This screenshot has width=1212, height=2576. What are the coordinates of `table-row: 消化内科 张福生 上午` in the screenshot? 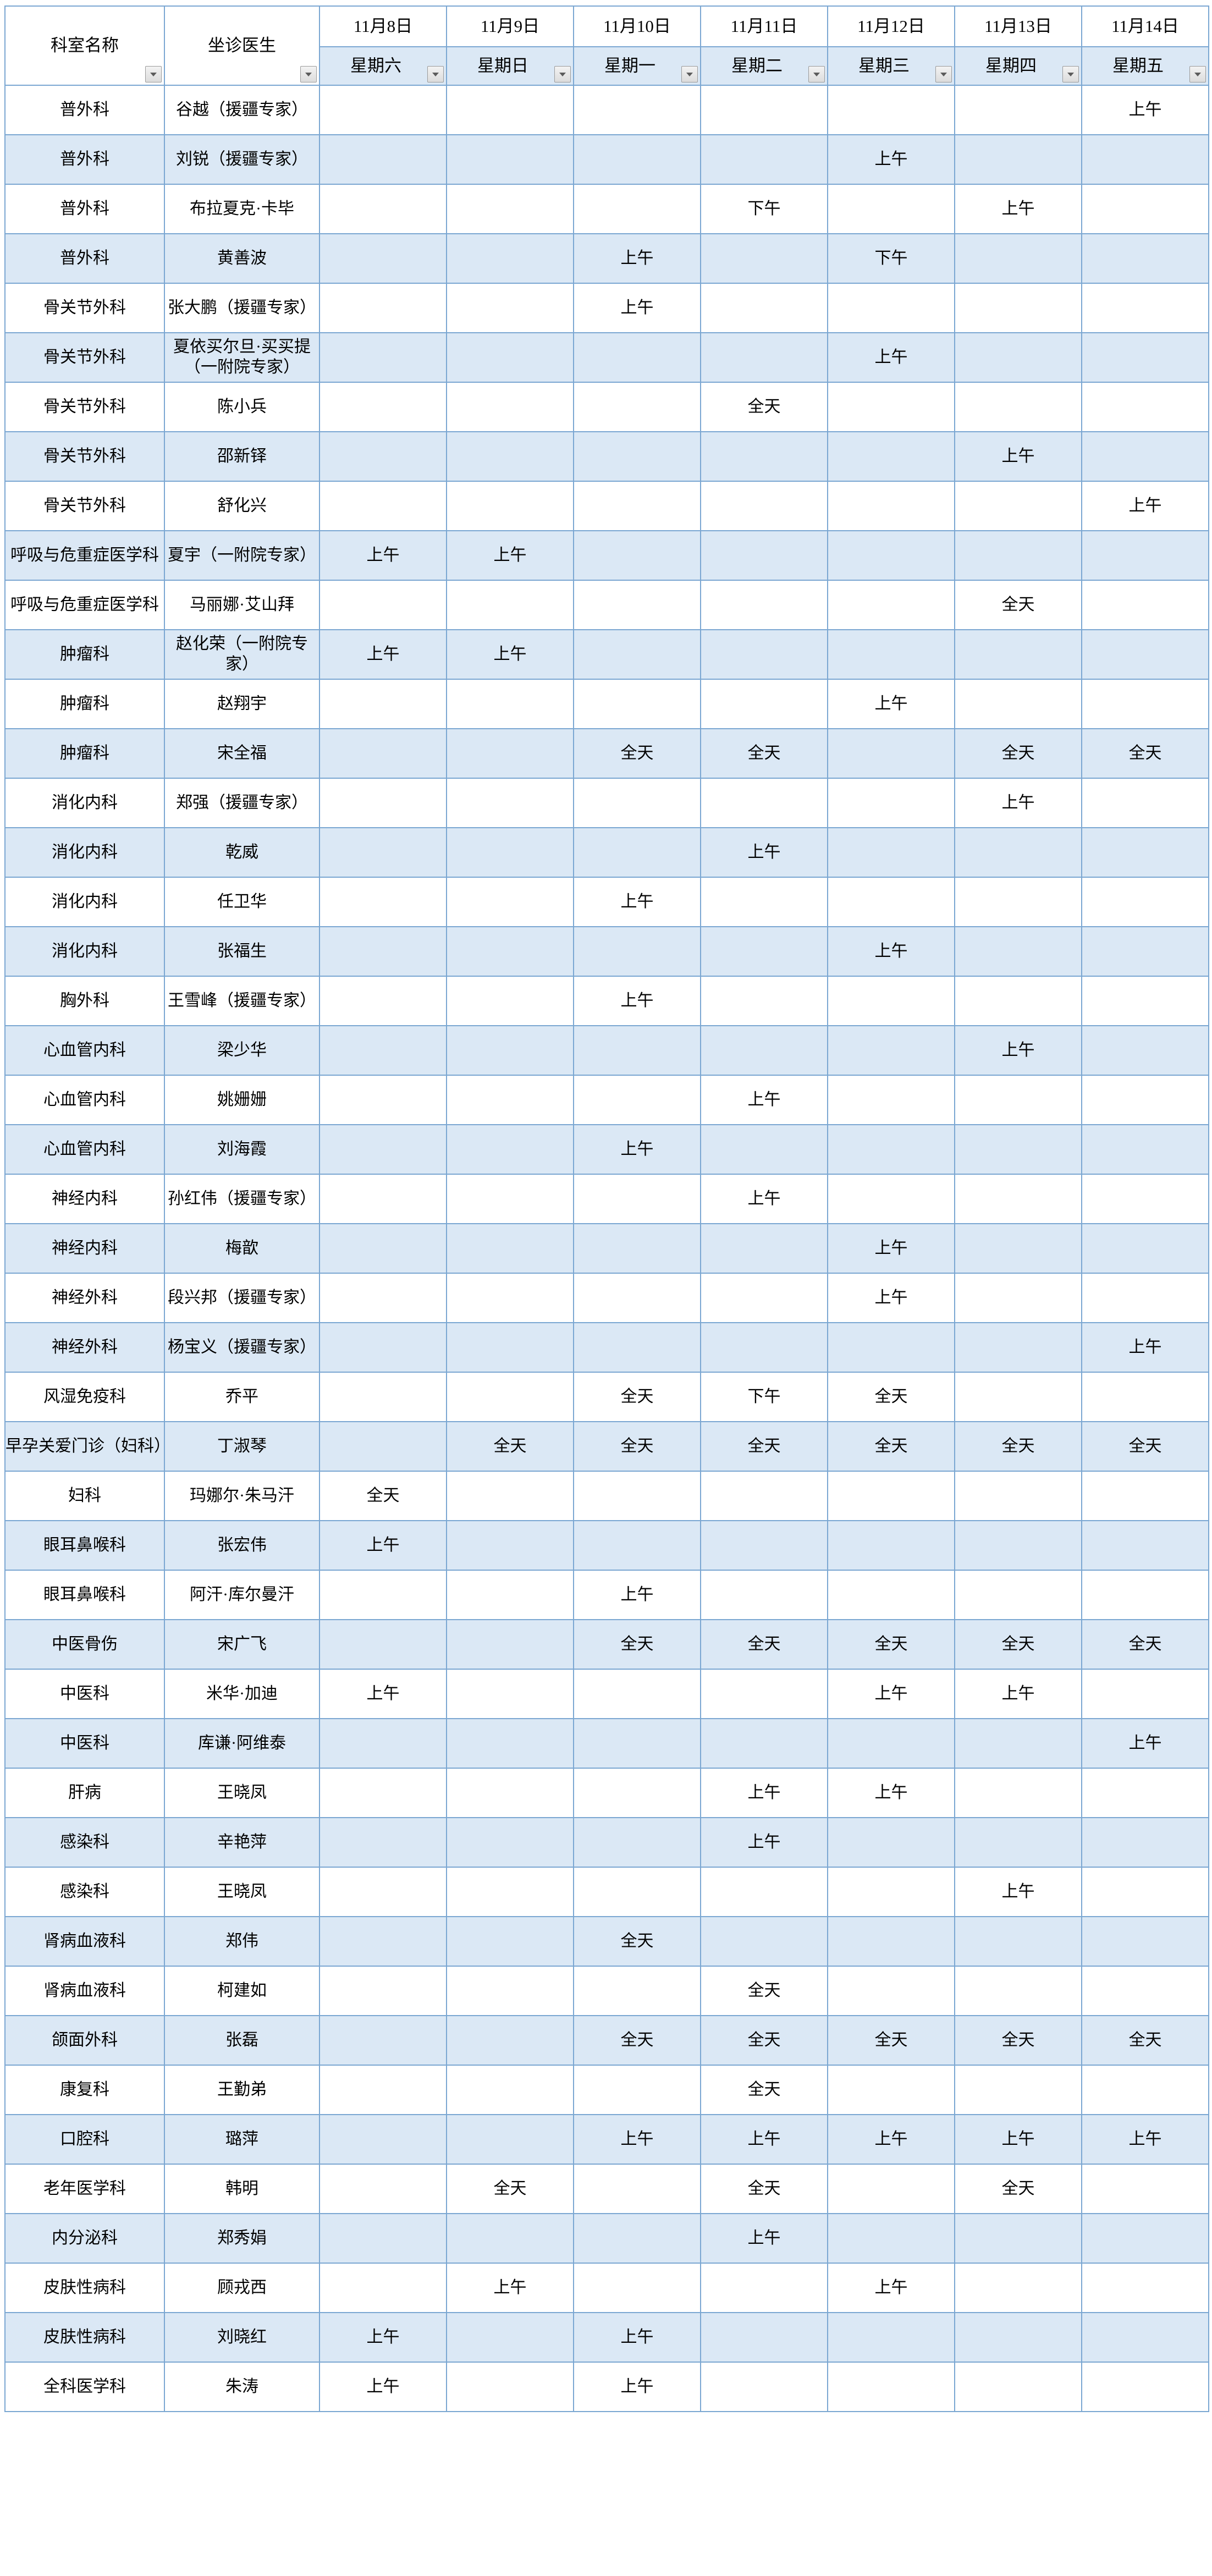 It's located at (606, 951).